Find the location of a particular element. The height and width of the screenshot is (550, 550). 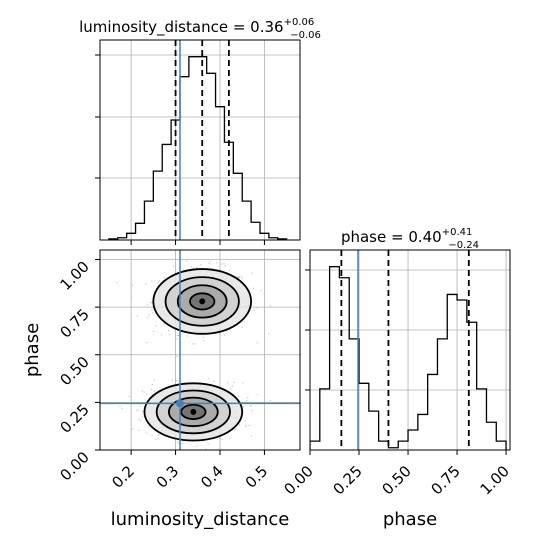

right-step-line is located at coordinates (408, 358).